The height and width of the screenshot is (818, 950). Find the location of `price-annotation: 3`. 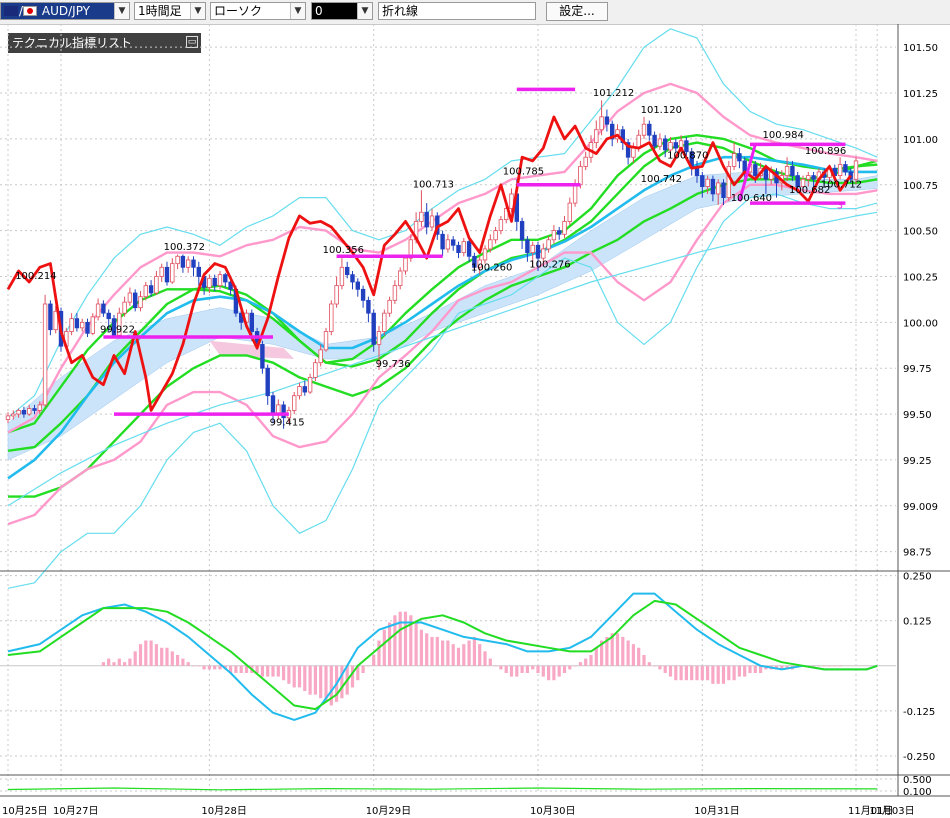

price-annotation: 3 is located at coordinates (840, 205).